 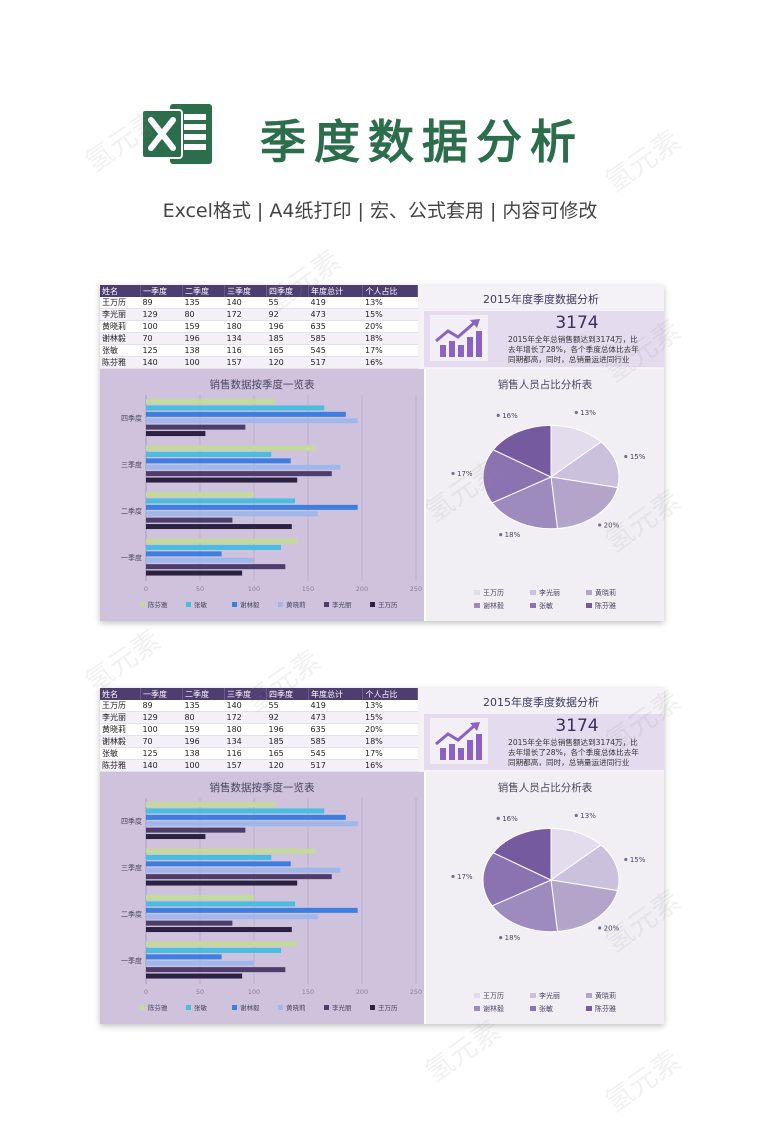 I want to click on table-cell: 55, so click(x=287, y=303).